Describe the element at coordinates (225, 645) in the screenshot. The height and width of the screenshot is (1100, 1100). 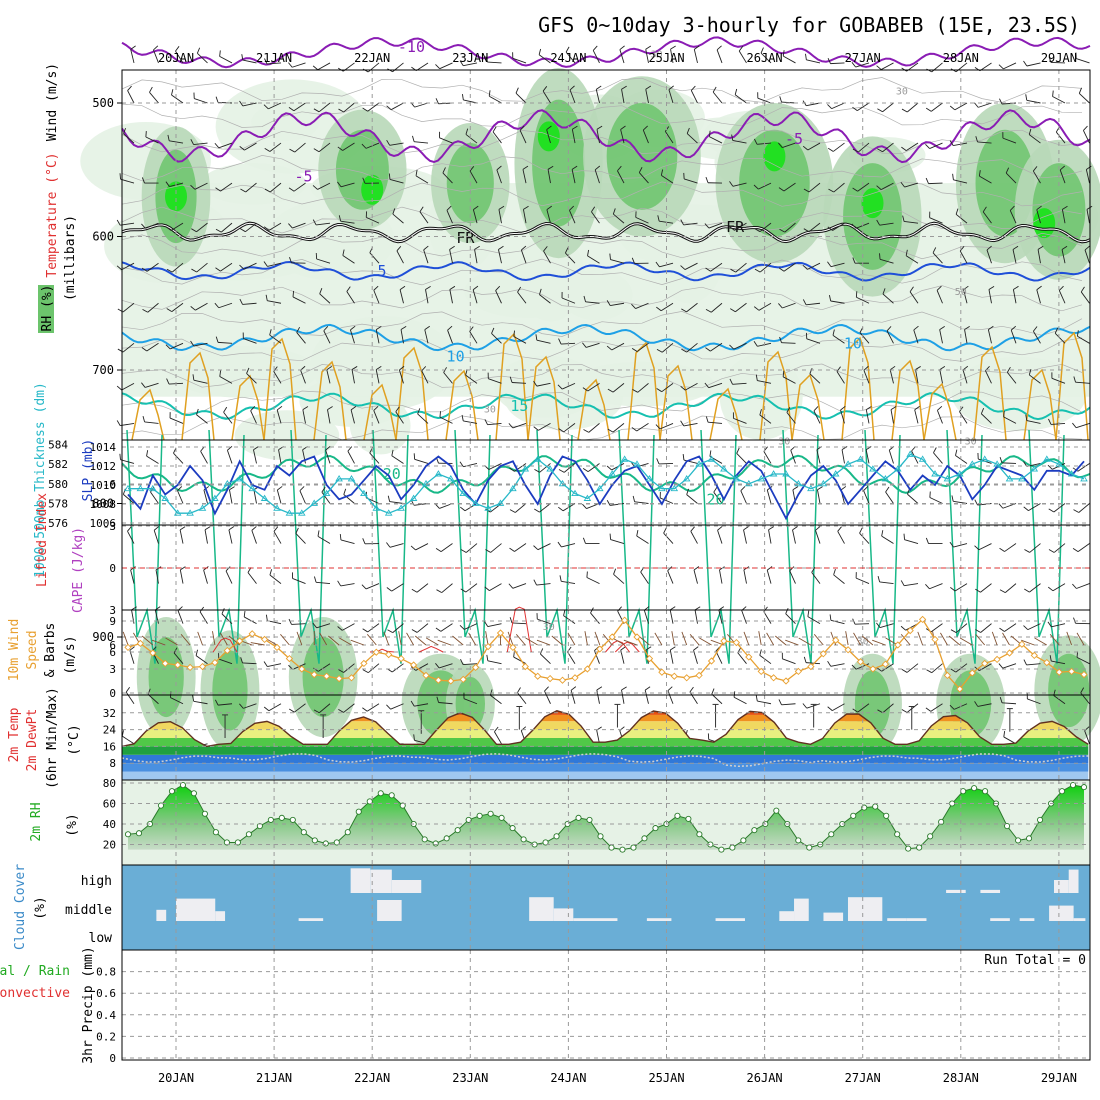
I see `li-bump` at that location.